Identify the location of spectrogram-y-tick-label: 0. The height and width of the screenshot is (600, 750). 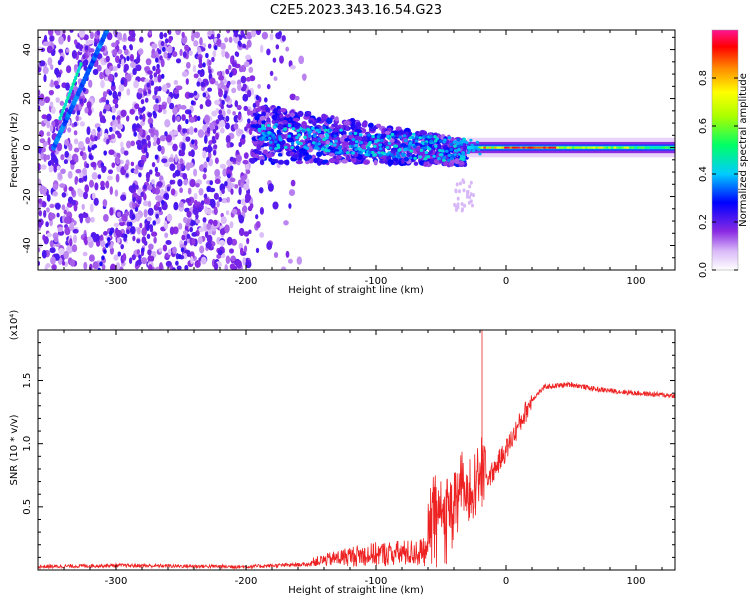
(27, 147).